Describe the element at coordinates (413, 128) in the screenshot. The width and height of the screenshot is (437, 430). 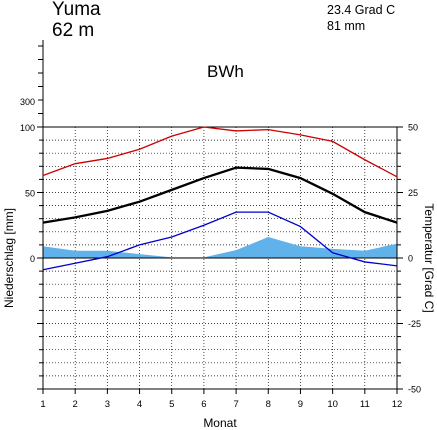
I see `right-tick-label-0: 50` at that location.